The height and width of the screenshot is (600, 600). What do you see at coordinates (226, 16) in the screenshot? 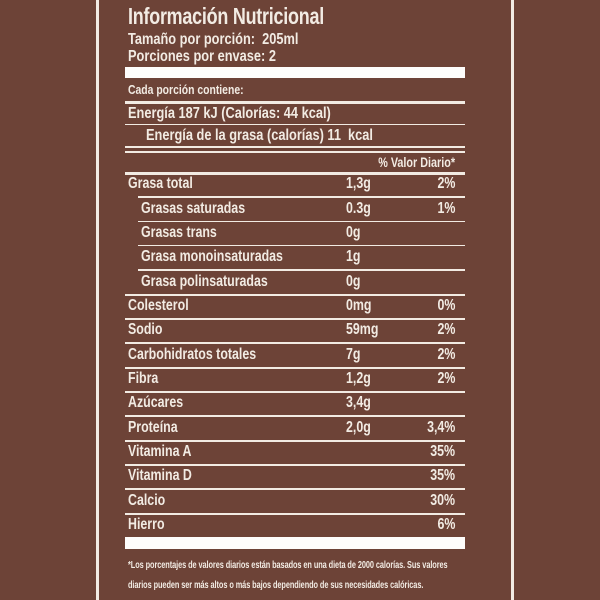
I see `page-title: Información Nutricional` at bounding box center [226, 16].